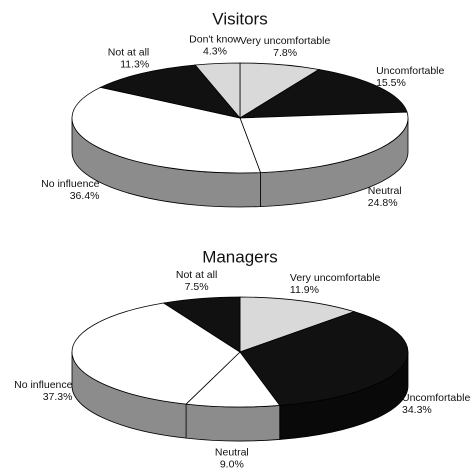 Image resolution: width=476 pixels, height=469 pixels. What do you see at coordinates (134, 65) in the screenshot?
I see `slice-value-label: 11.3%` at bounding box center [134, 65].